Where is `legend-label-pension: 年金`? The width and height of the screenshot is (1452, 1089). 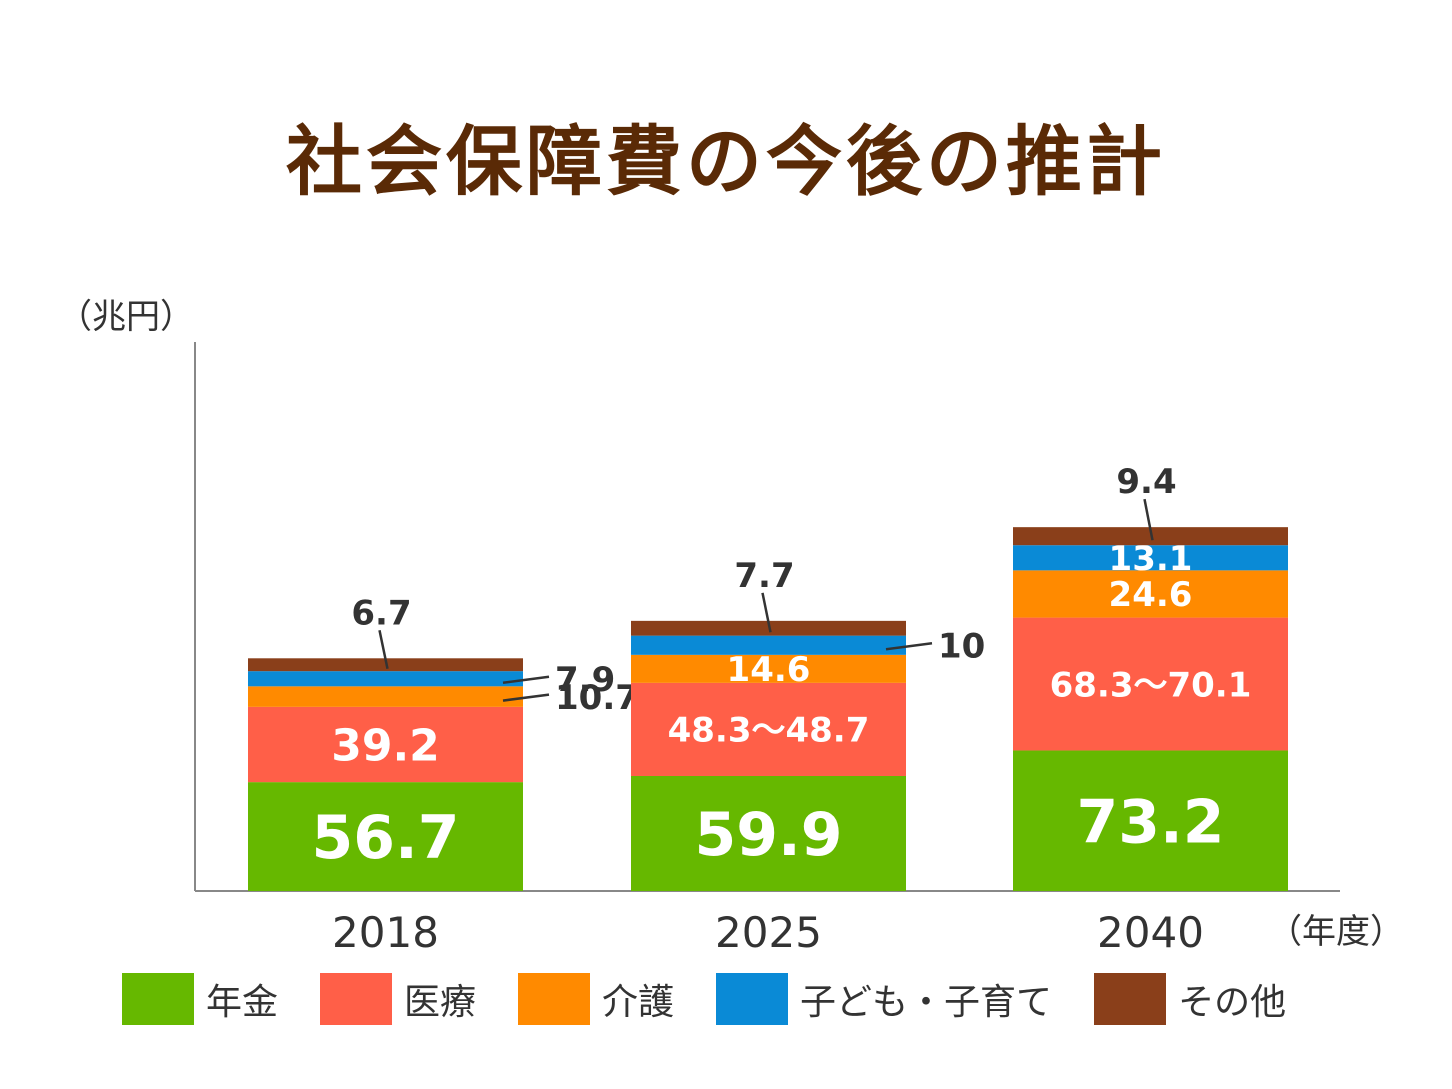 legend-label-pension: 年金 is located at coordinates (242, 1002).